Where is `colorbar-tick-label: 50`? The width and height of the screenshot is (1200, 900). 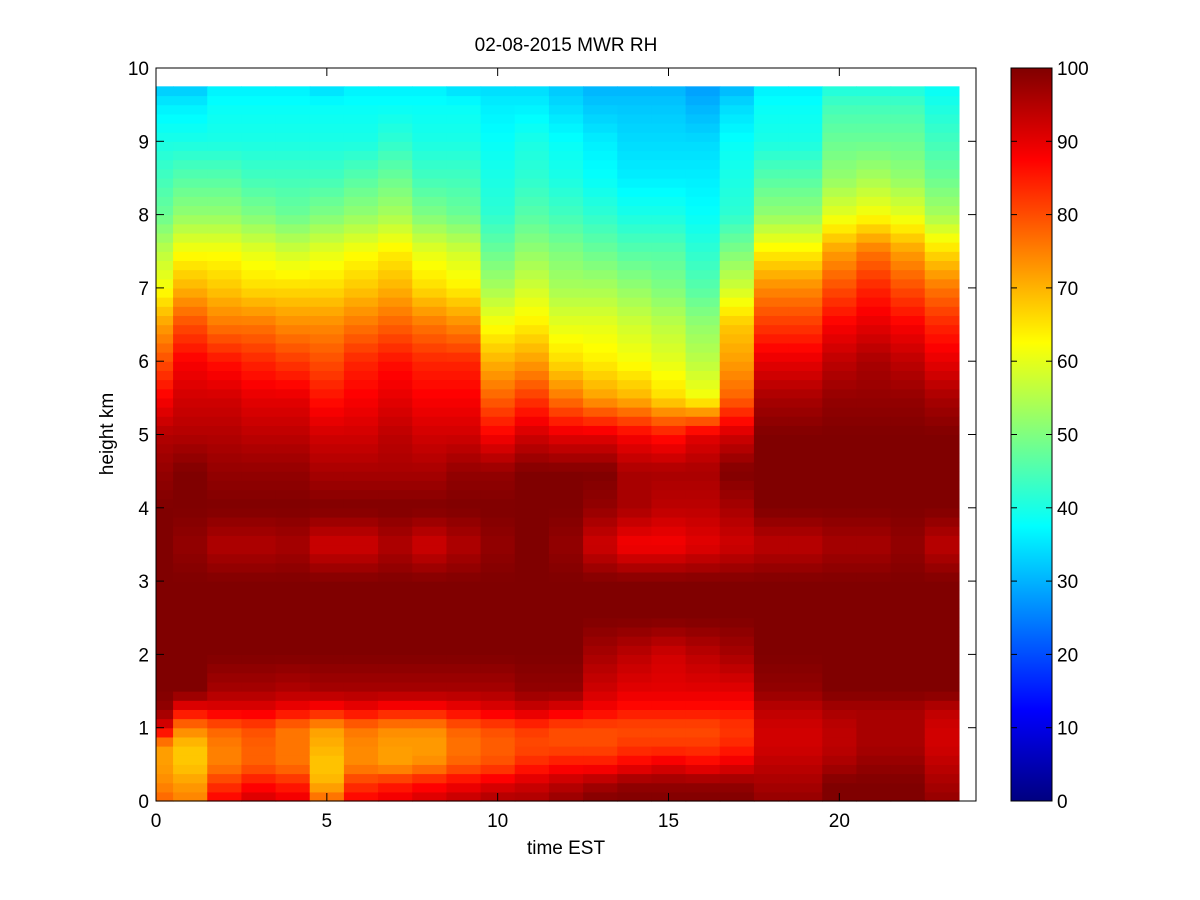
colorbar-tick-label: 50 is located at coordinates (1067, 436).